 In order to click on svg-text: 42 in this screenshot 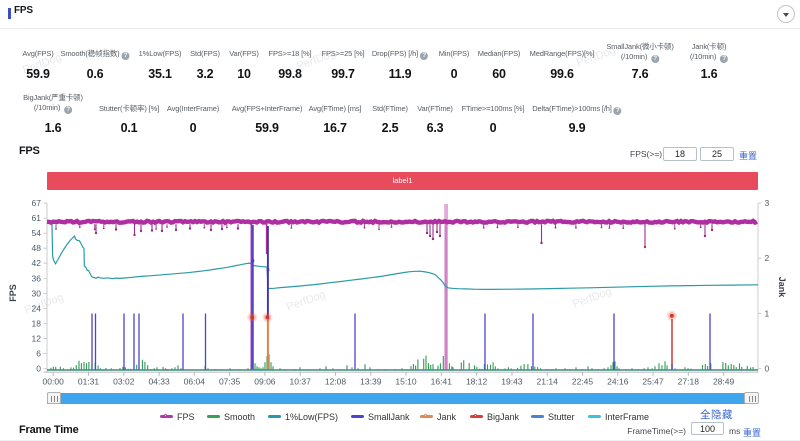, I will do `click(37, 263)`.